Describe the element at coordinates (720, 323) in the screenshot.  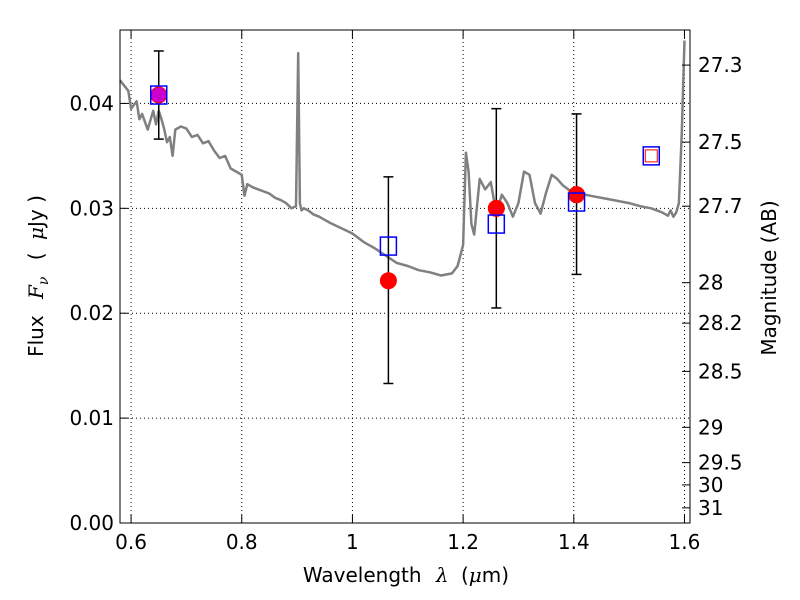
I see `y2-tick-label: 28.2` at that location.